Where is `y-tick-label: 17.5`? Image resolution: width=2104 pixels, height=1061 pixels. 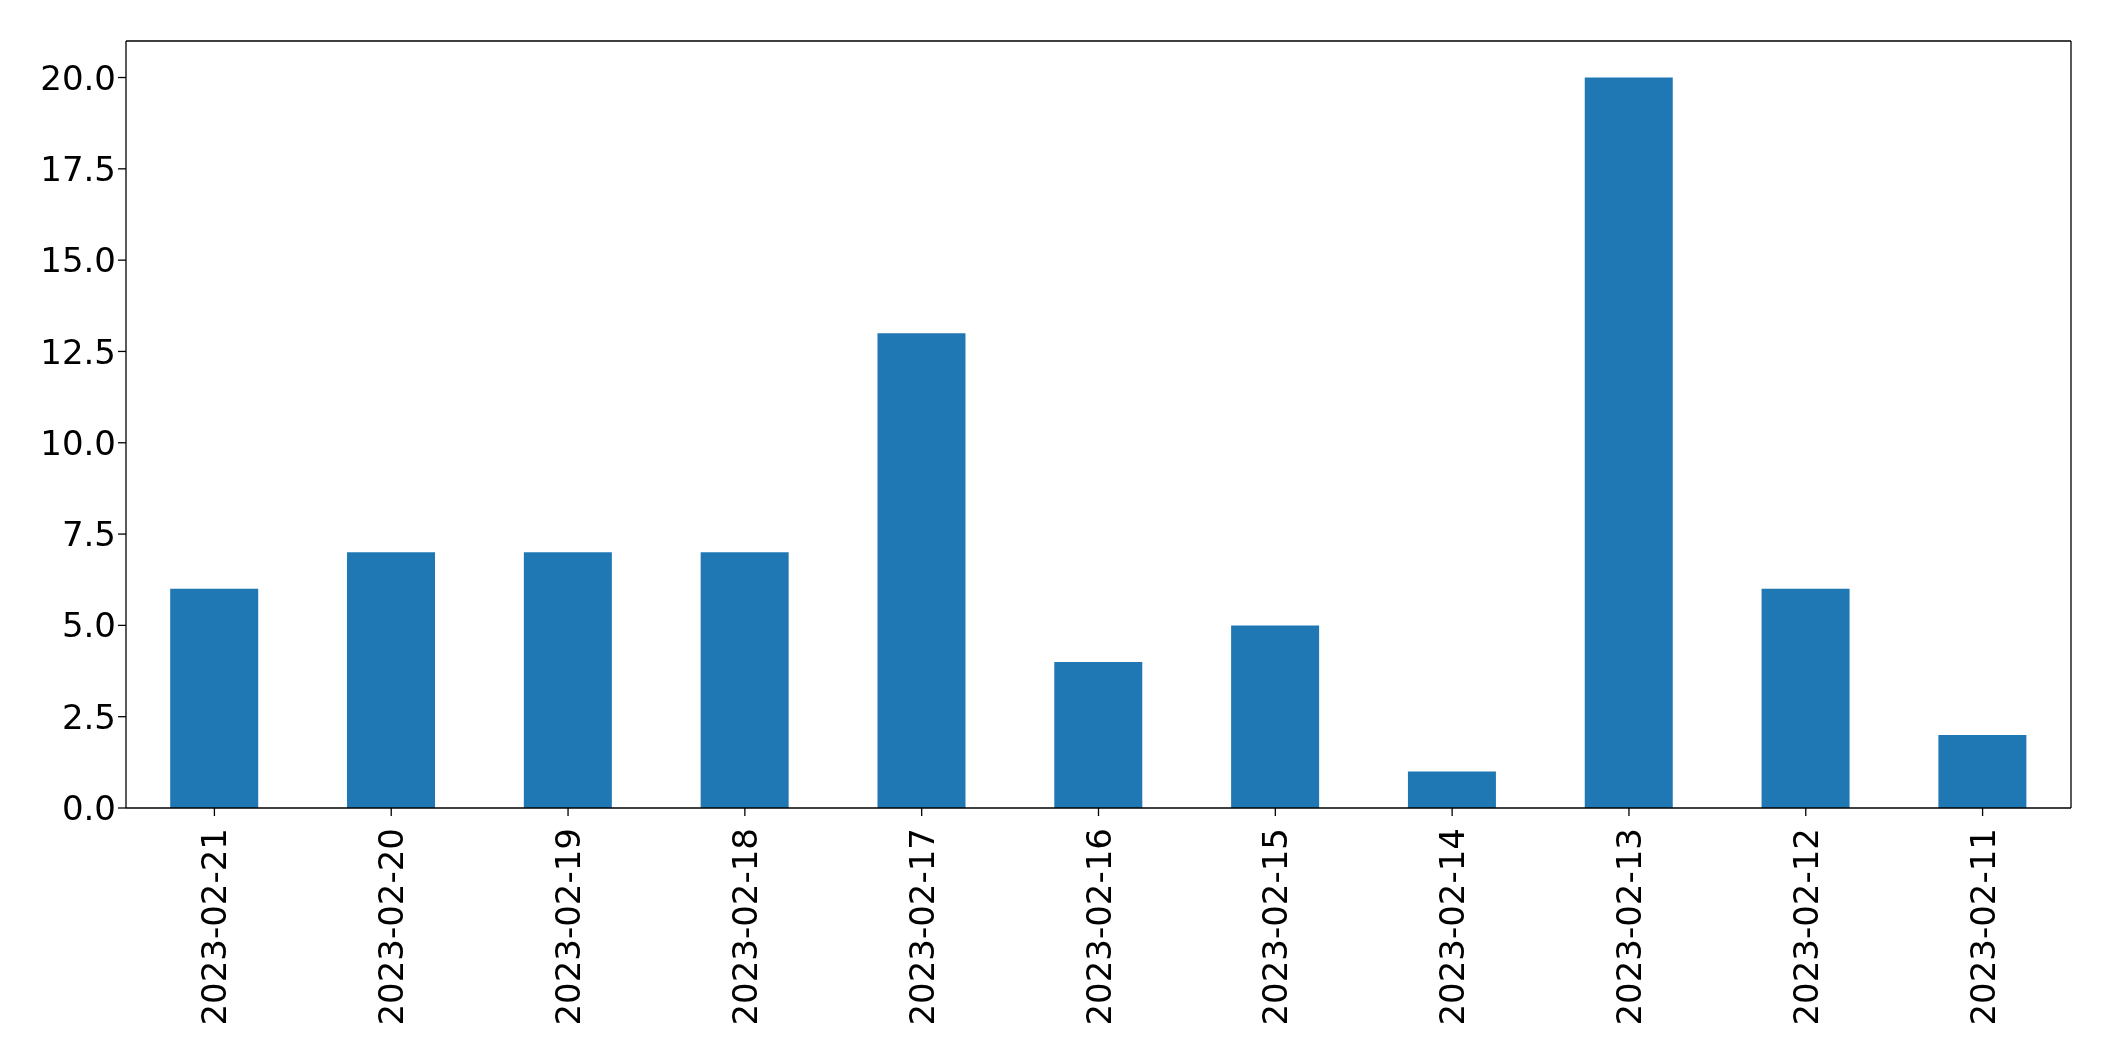
y-tick-label: 17.5 is located at coordinates (78, 168).